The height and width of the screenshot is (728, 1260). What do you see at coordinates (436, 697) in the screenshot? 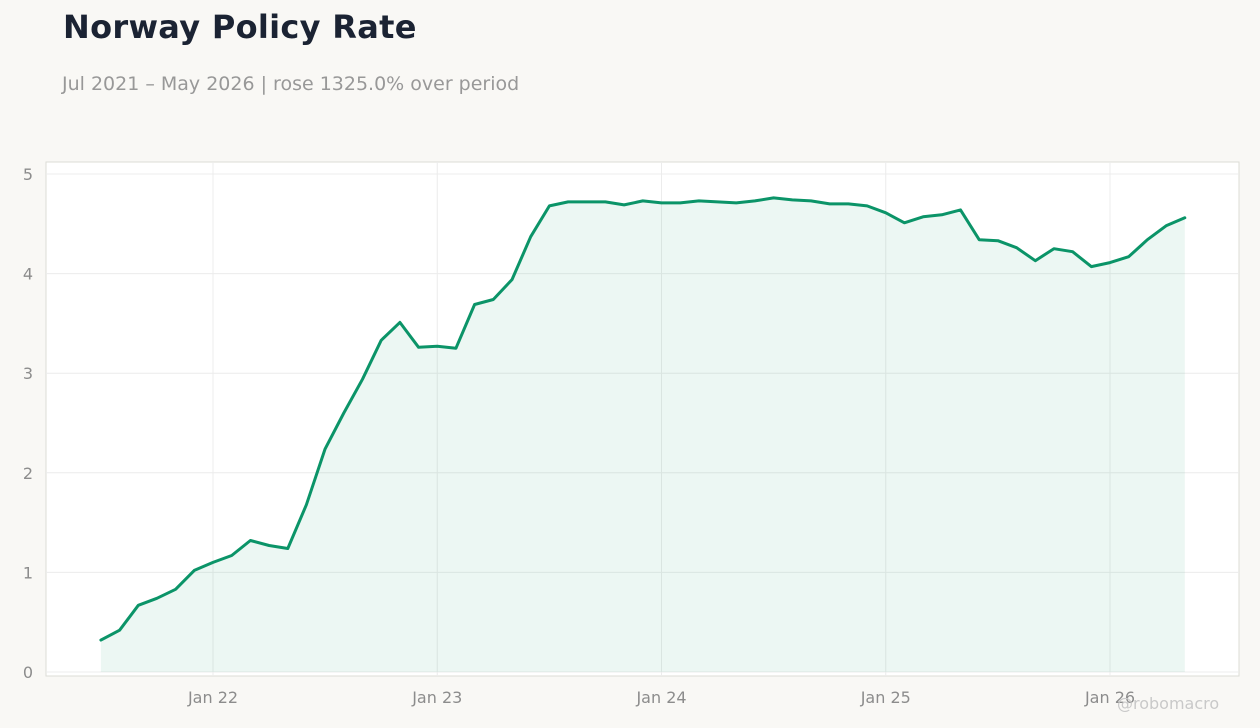
I see `x-tick-label: Jan 23` at bounding box center [436, 697].